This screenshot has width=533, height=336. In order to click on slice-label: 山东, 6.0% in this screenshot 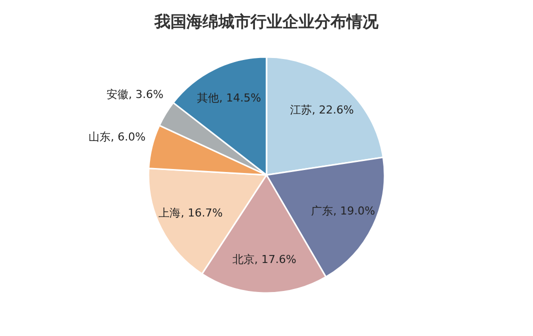, I will do `click(117, 137)`.